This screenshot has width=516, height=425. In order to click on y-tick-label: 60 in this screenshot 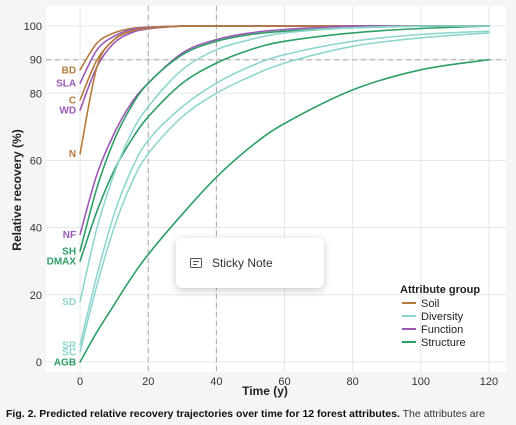, I will do `click(36, 161)`.